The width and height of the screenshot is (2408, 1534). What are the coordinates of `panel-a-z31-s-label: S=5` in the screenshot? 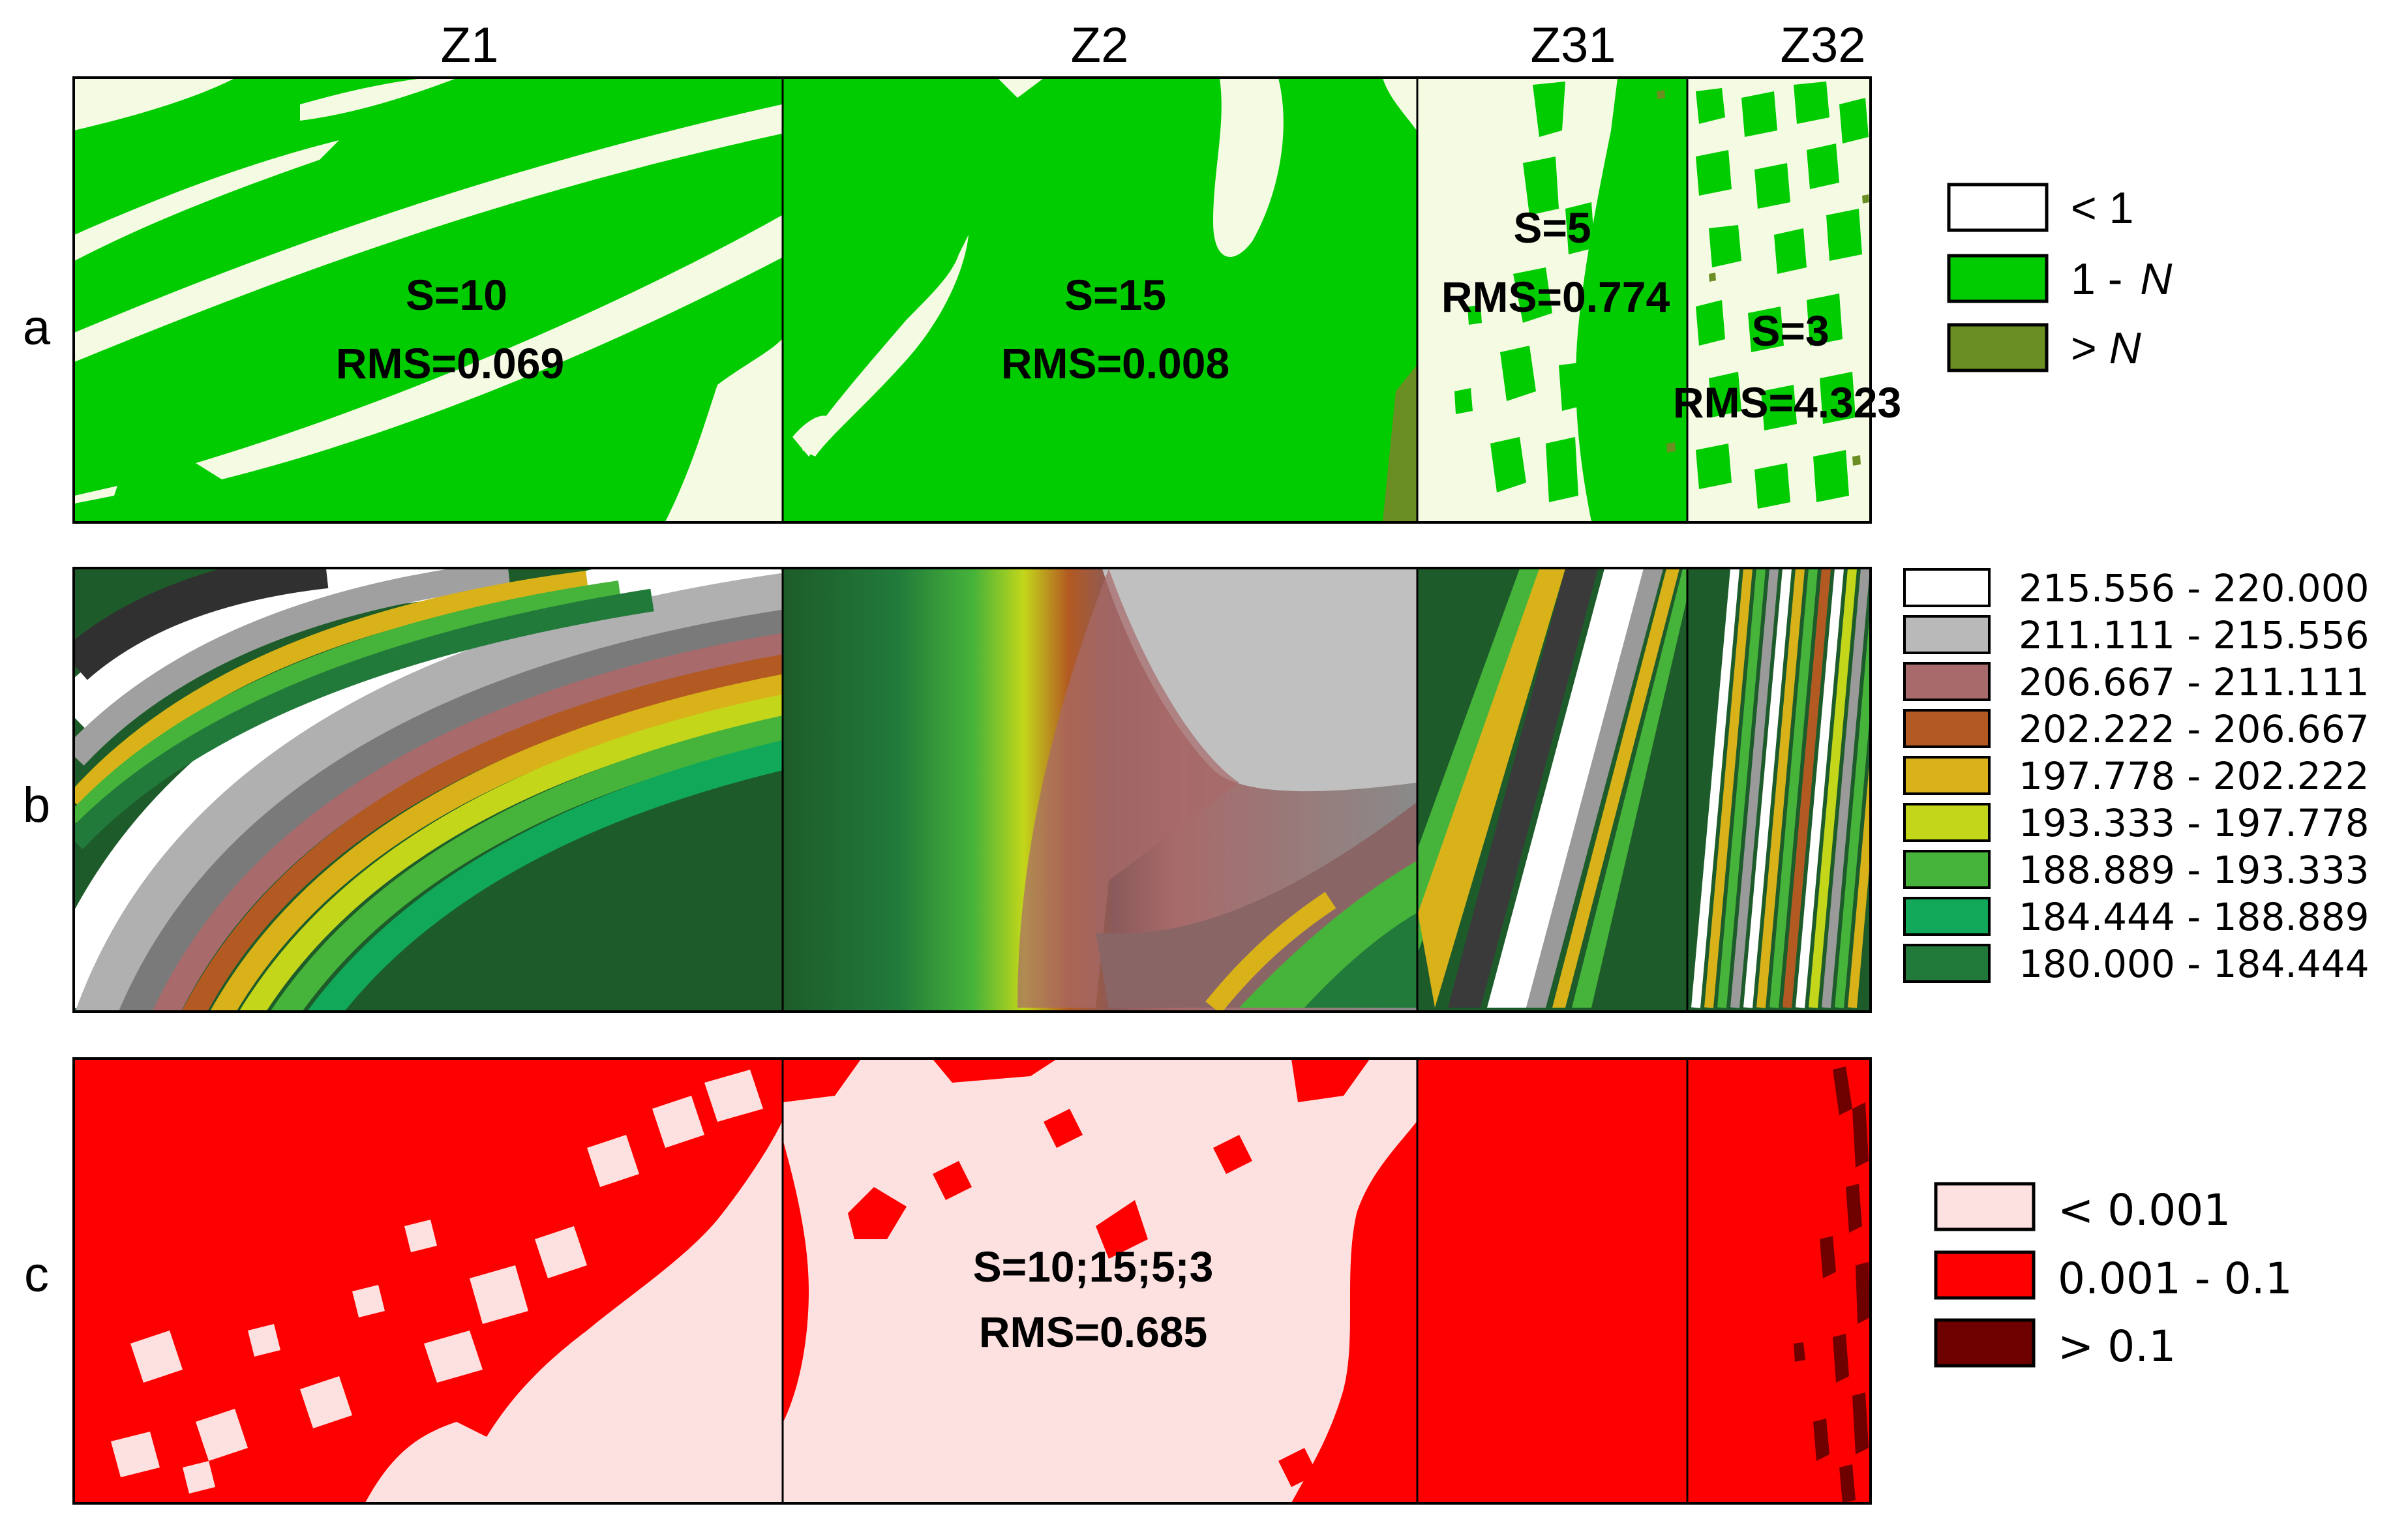 It's located at (1552, 227).